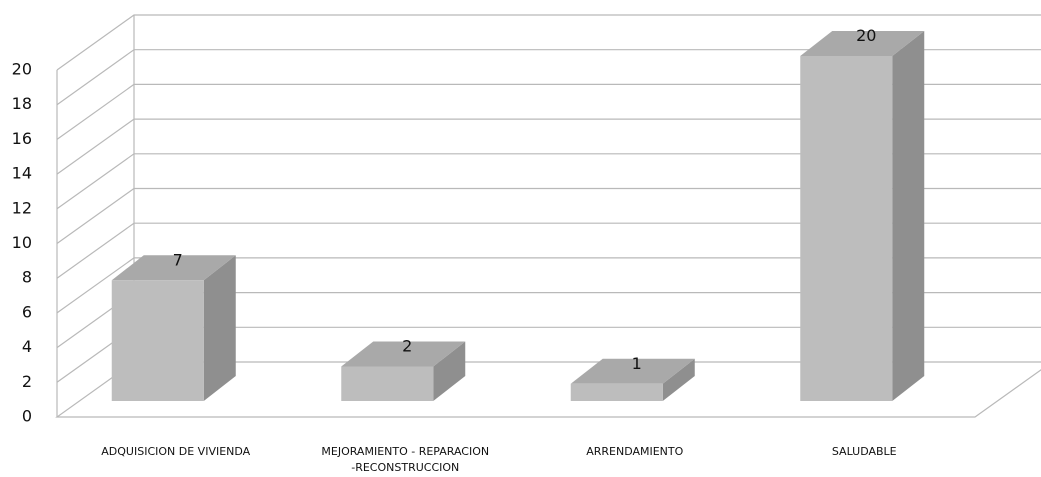 The height and width of the screenshot is (477, 1041). What do you see at coordinates (27, 311) in the screenshot?
I see `y-tick-label: 6` at bounding box center [27, 311].